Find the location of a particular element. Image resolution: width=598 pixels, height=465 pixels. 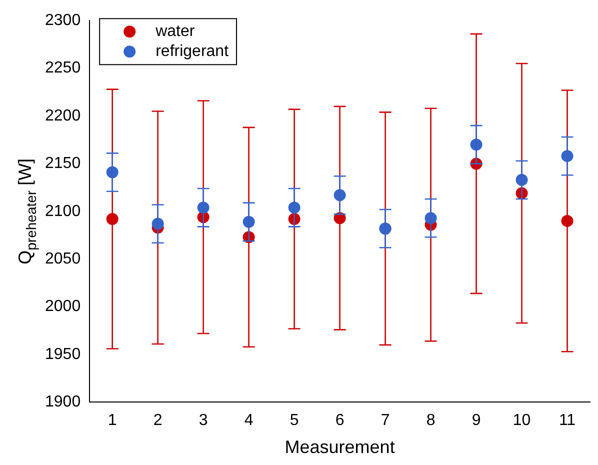

x-tick-label: 11 is located at coordinates (567, 421).